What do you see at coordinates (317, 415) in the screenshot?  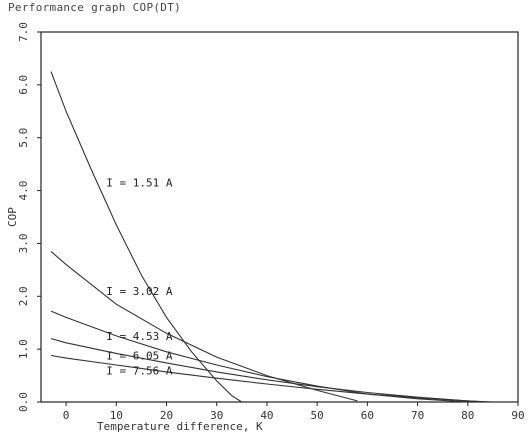 I see `x-tick-label: 50` at bounding box center [317, 415].